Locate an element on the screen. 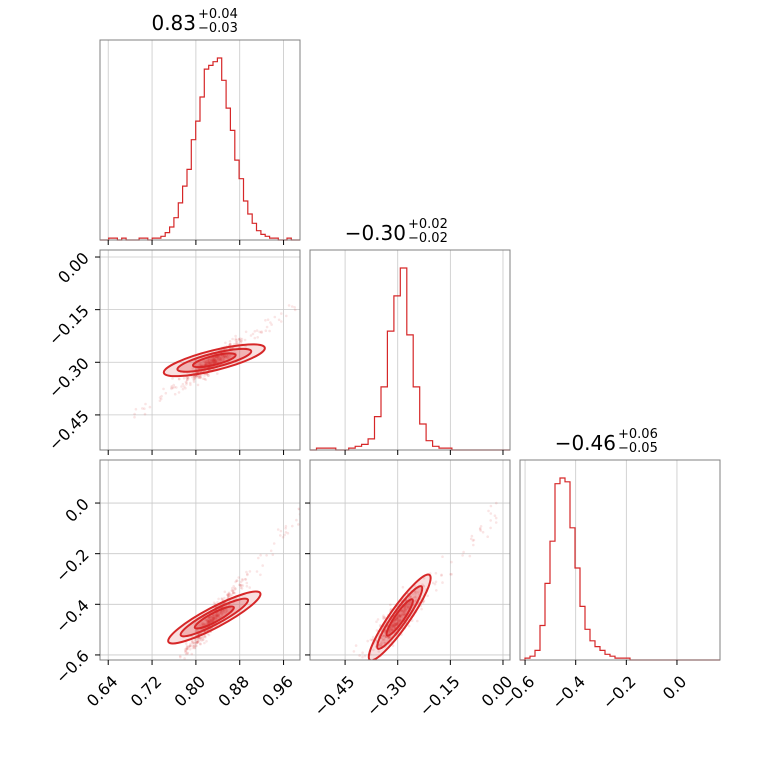  x-tick-label: 0.0 is located at coordinates (674, 687).